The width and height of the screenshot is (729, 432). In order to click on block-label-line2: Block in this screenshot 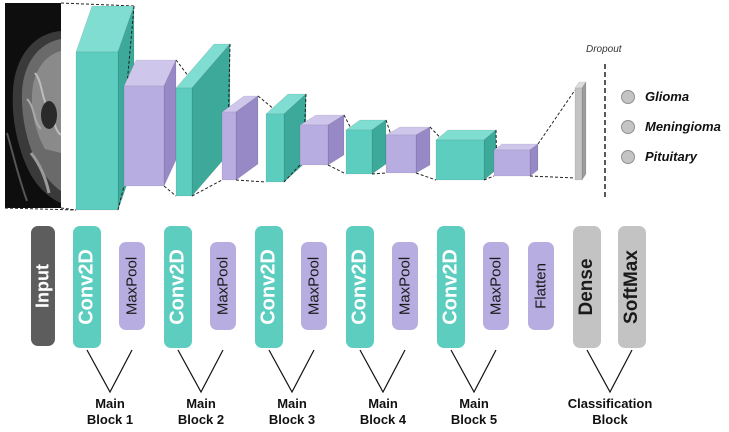, I will do `click(610, 419)`.